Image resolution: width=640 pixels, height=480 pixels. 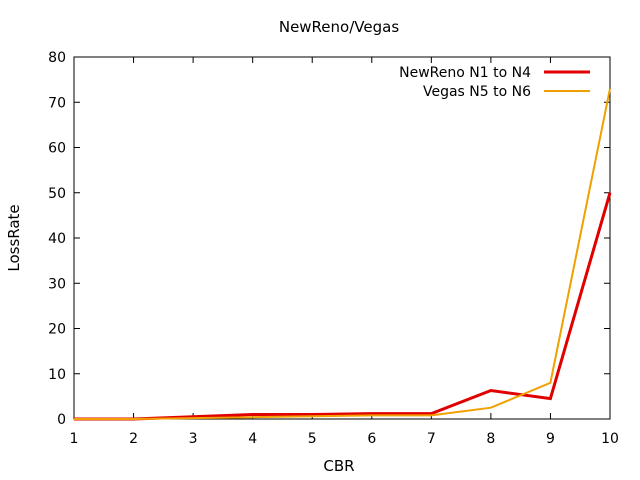 I want to click on x-tick-label: 7, so click(x=431, y=439).